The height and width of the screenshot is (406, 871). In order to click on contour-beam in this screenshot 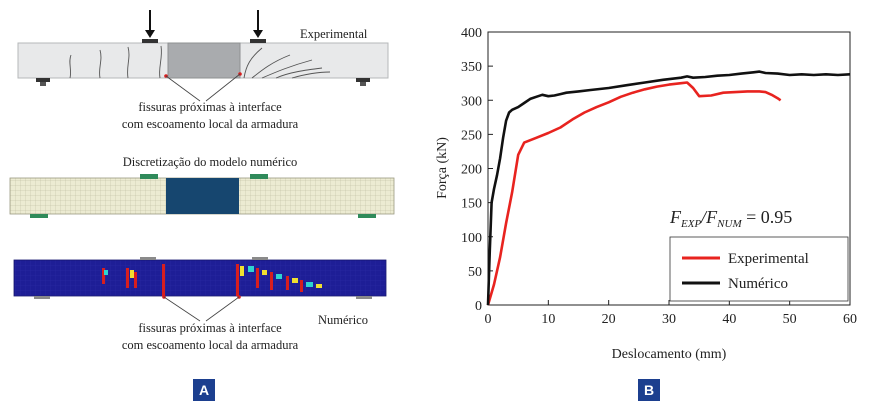, I will do `click(200, 278)`.